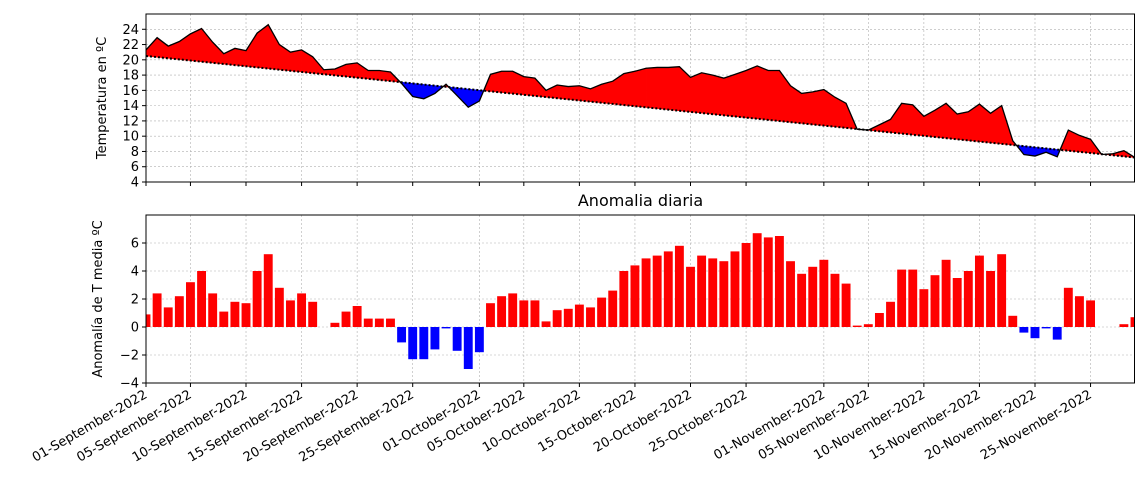 Image resolution: width=1135 pixels, height=480 pixels. I want to click on anomaly-y-tick-label: 4, so click(135, 272).